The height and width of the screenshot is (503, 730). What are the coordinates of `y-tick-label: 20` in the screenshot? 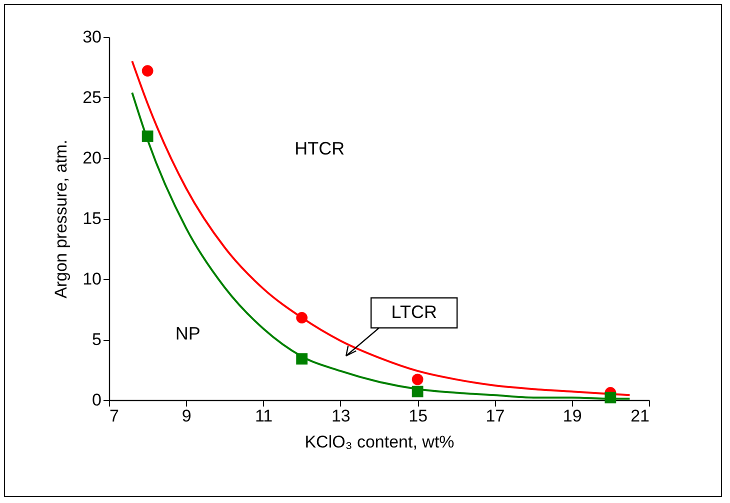 It's located at (92, 158).